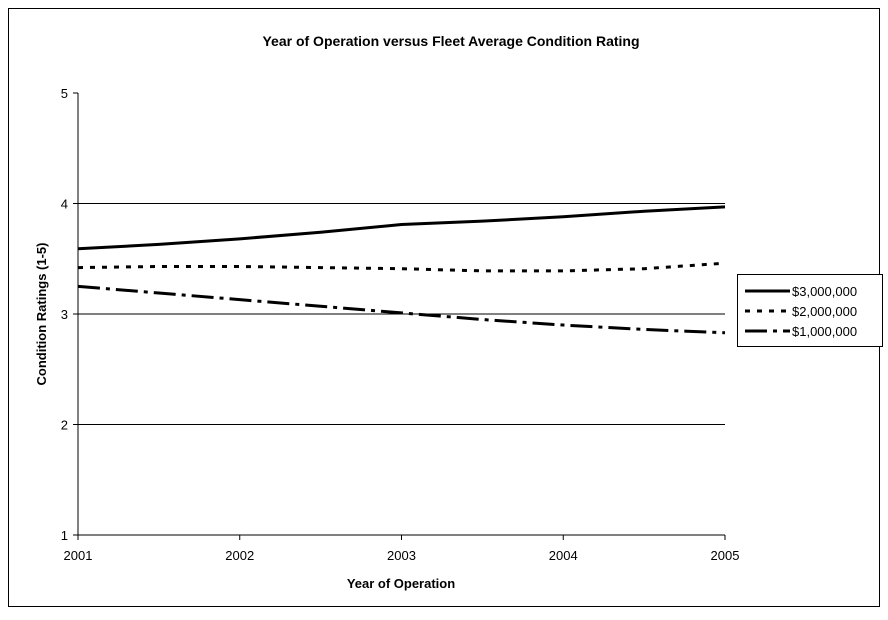 The height and width of the screenshot is (620, 888). Describe the element at coordinates (824, 311) in the screenshot. I see `legend-label: $2,000,000` at that location.